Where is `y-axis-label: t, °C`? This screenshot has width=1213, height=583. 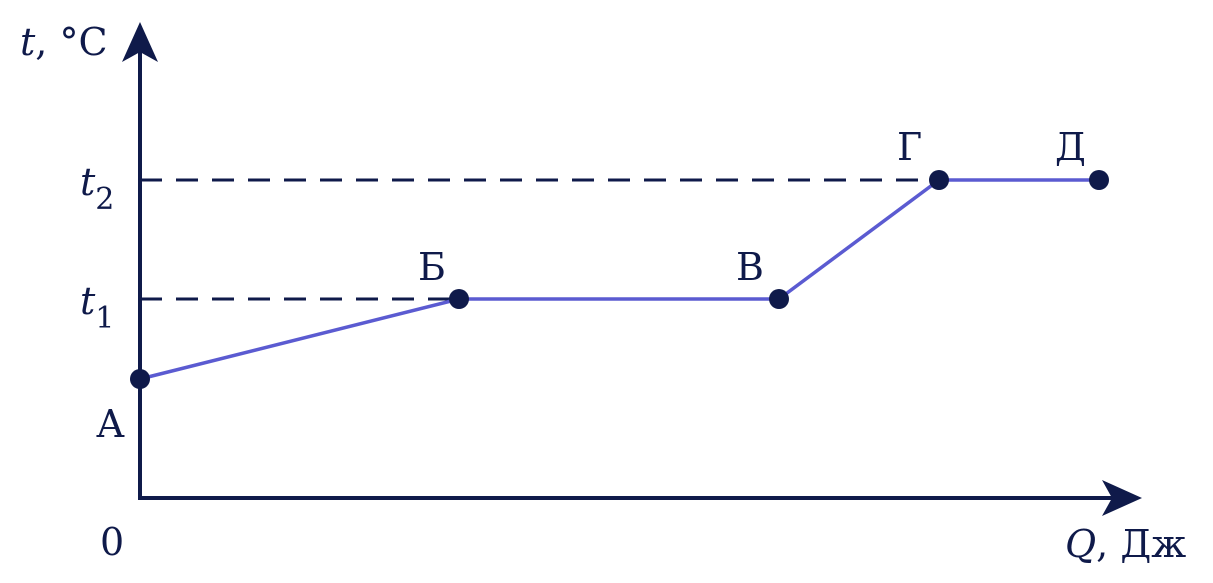
y-axis-label: t, °C is located at coordinates (64, 42).